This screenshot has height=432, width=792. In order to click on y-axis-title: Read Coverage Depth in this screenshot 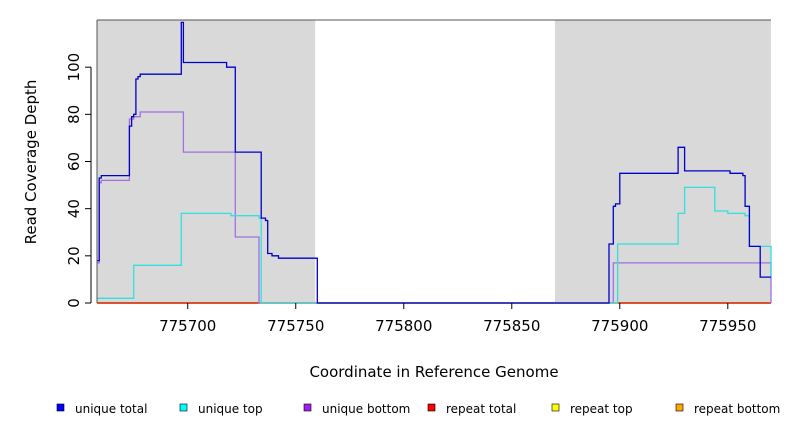, I will do `click(31, 162)`.